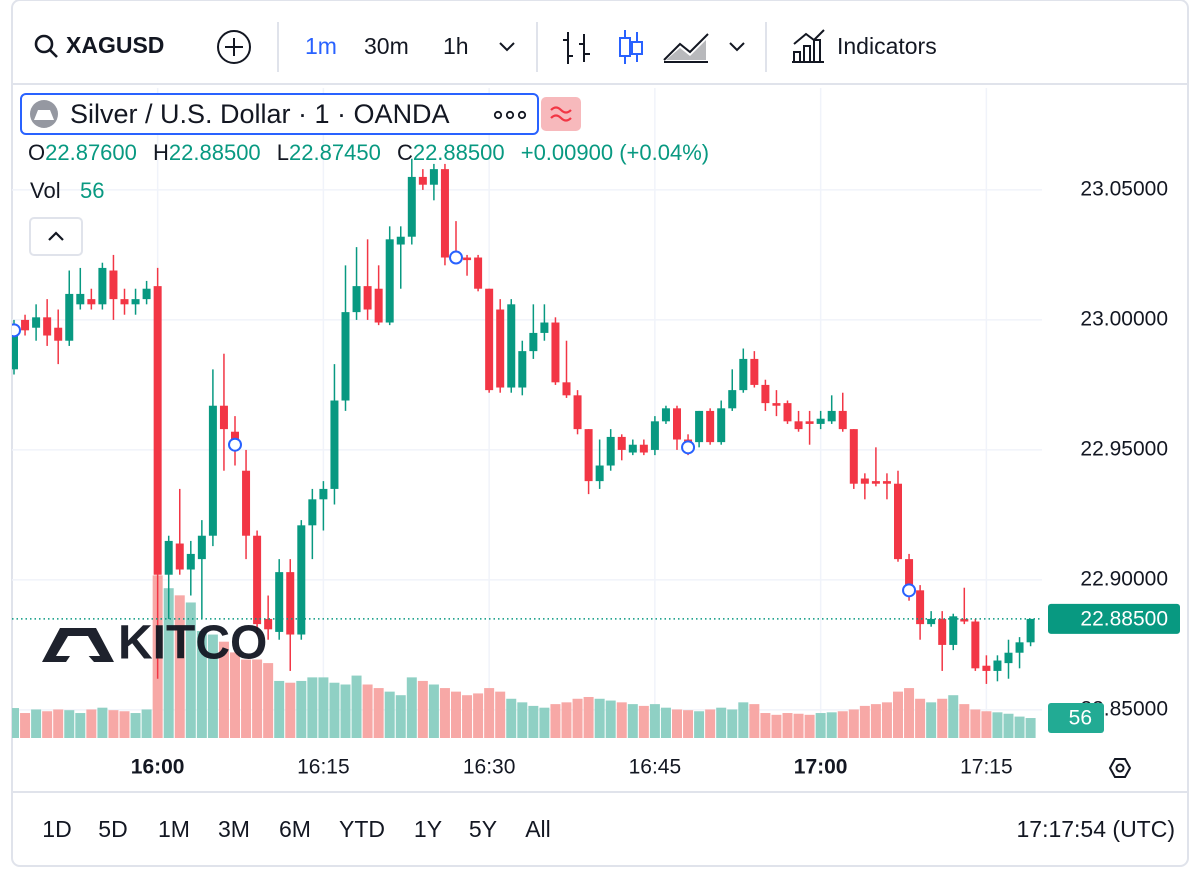  Describe the element at coordinates (56, 829) in the screenshot. I see `range-button: 1D` at that location.